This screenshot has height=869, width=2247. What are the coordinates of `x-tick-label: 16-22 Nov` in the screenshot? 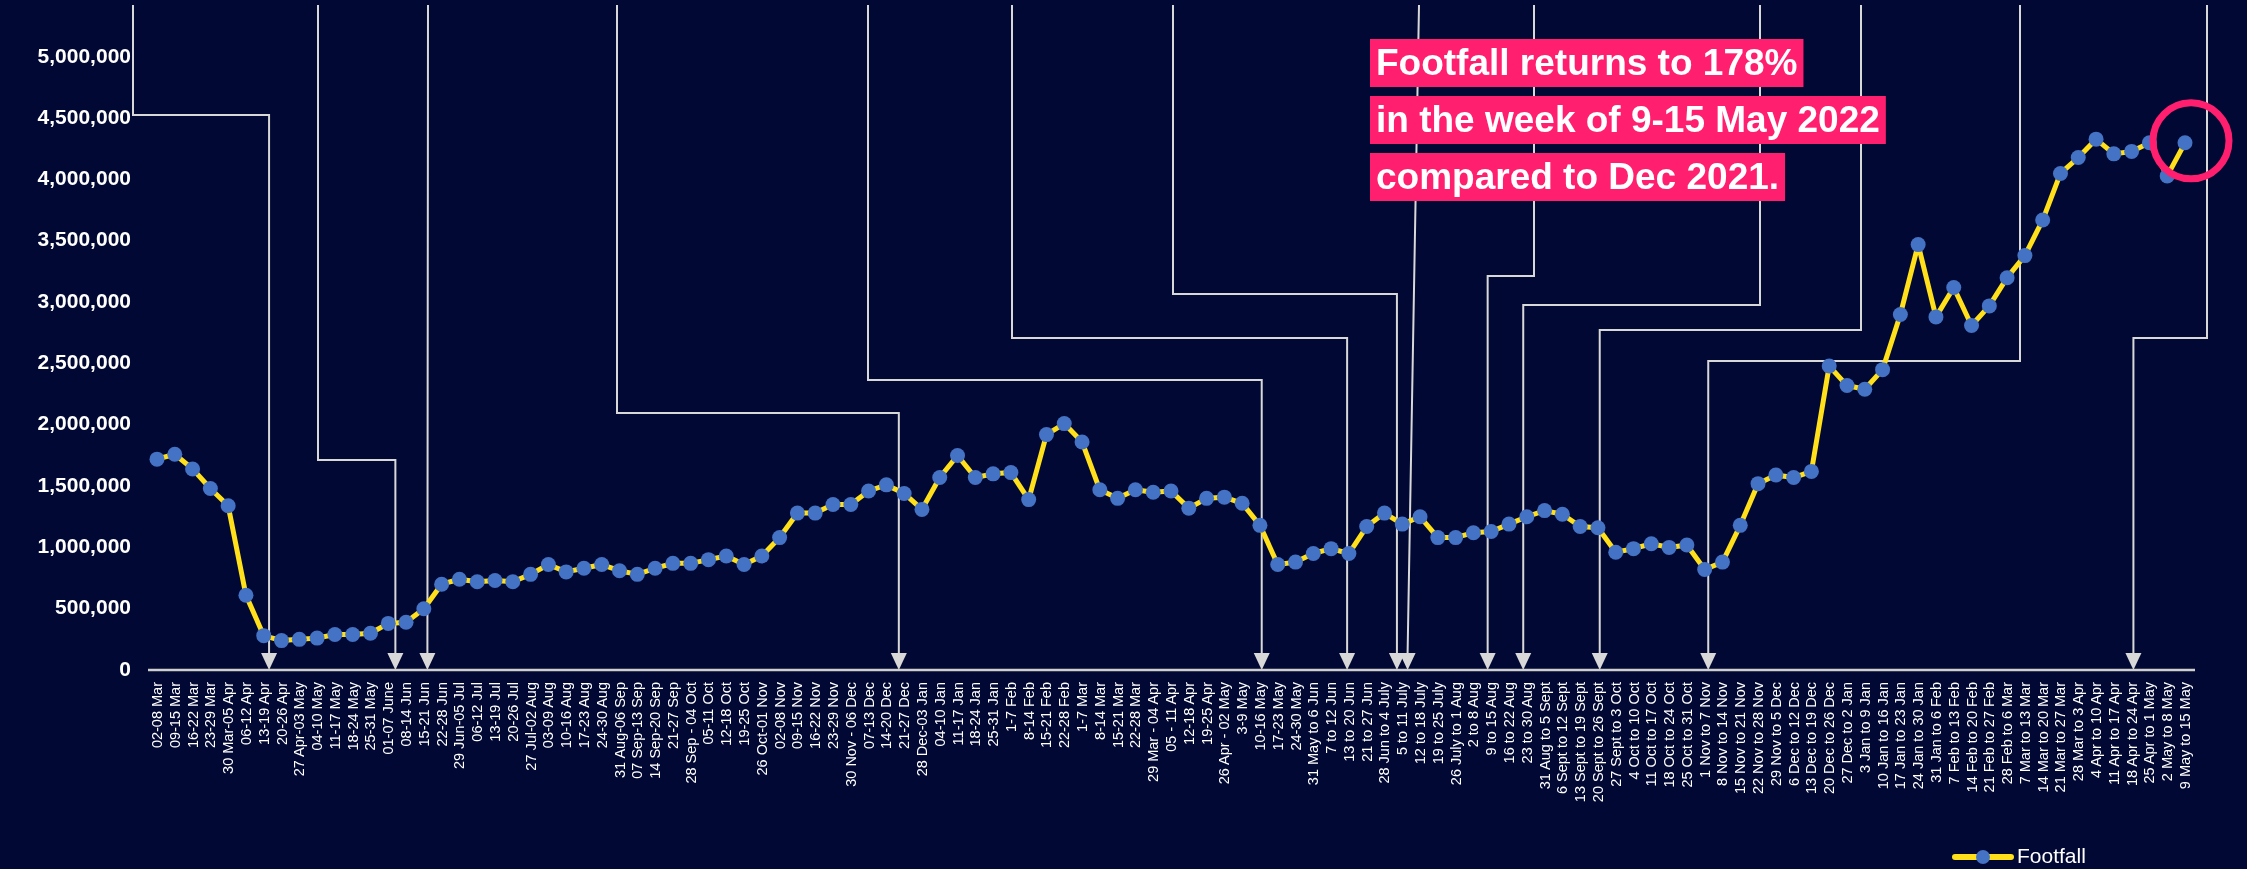 It's located at (815, 715).